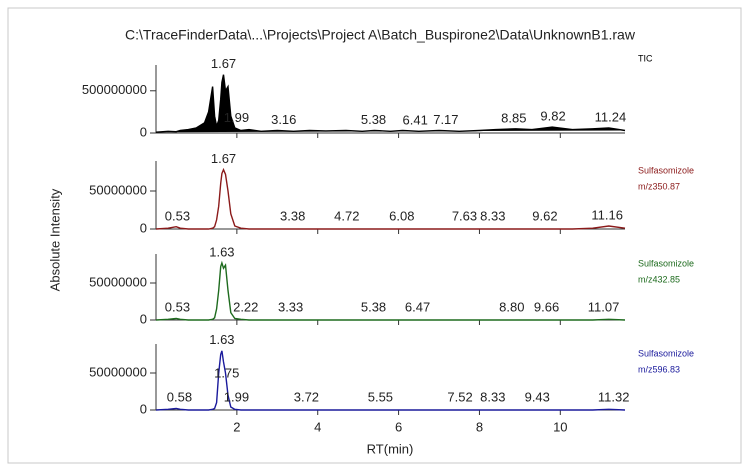 This screenshot has height=472, width=751. What do you see at coordinates (236, 426) in the screenshot?
I see `x-tick-label: 2` at bounding box center [236, 426].